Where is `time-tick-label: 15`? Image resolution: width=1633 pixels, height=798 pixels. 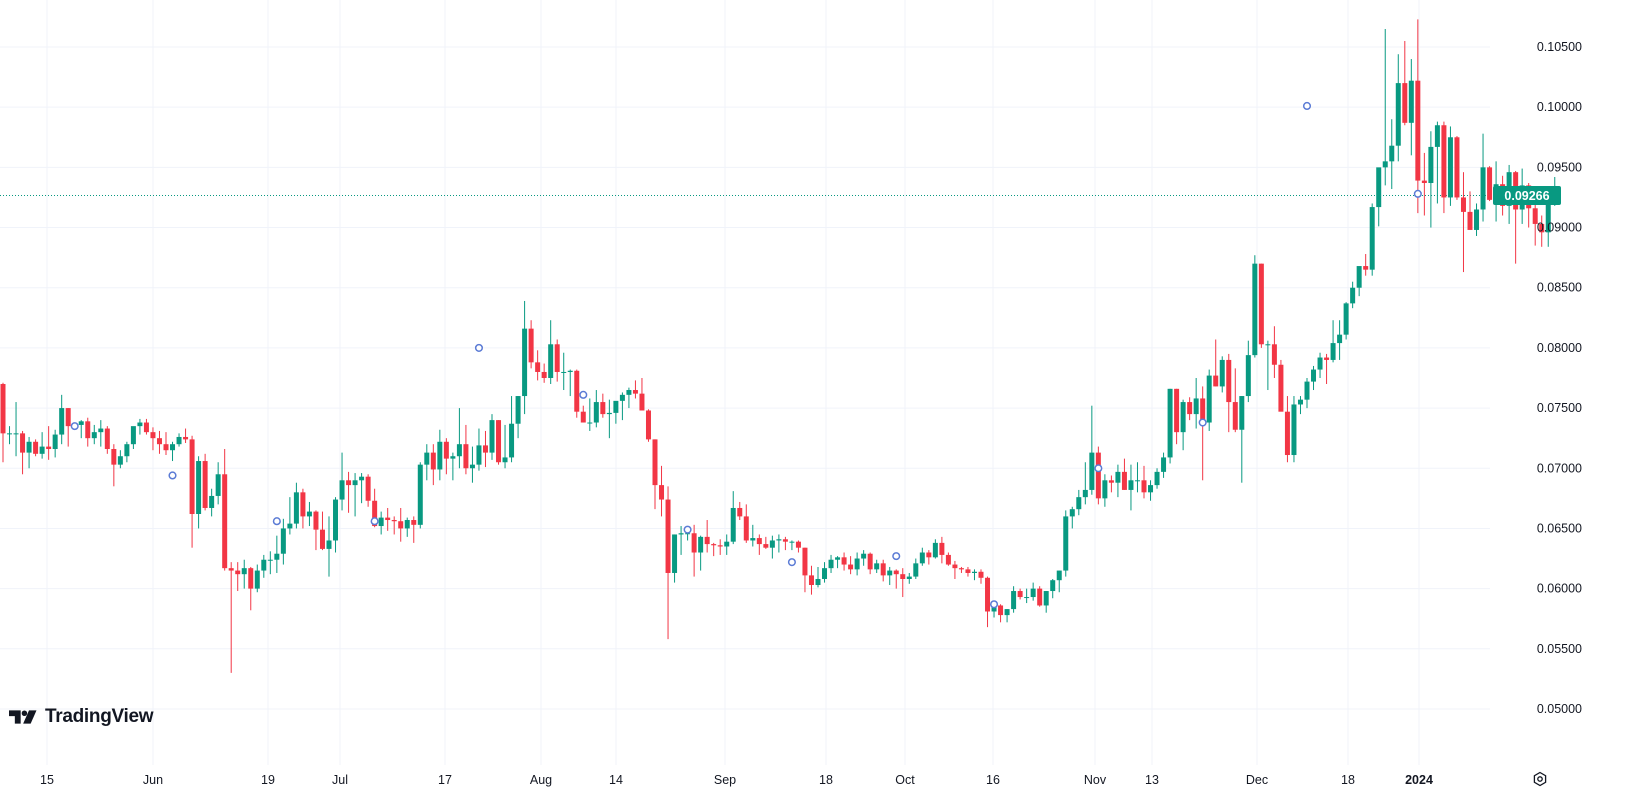
time-tick-label: 15 is located at coordinates (47, 780).